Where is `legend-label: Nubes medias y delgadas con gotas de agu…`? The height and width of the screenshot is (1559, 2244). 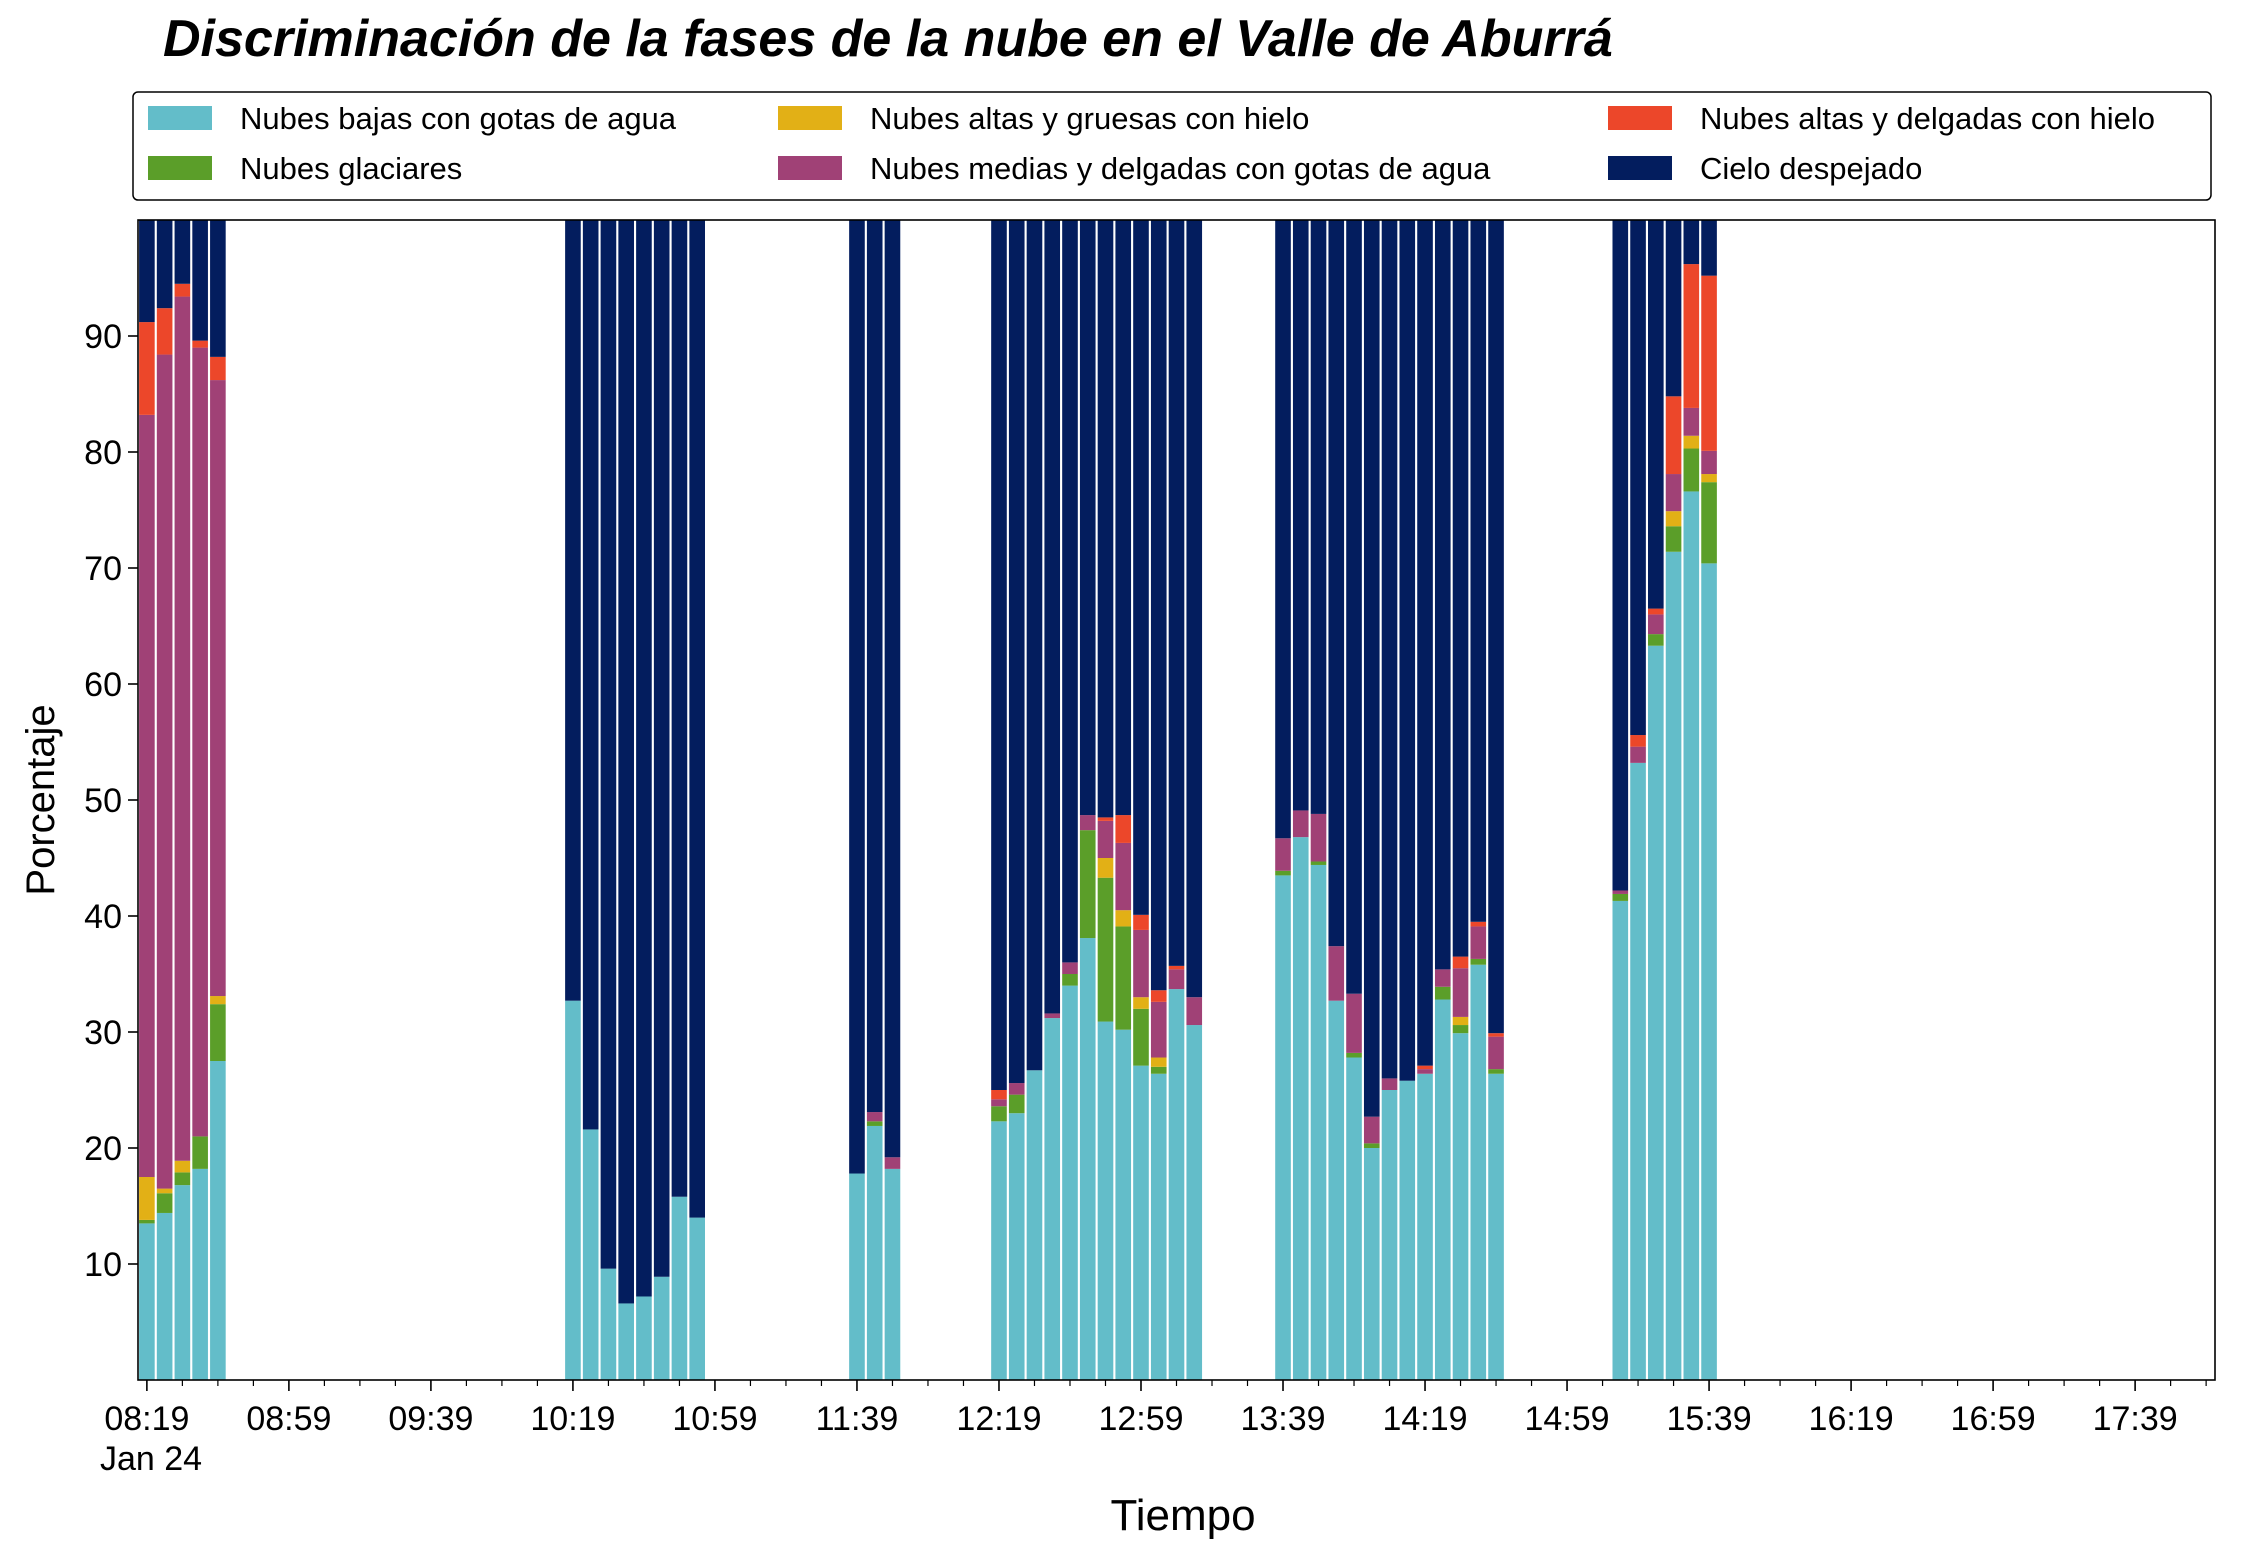 legend-label: Nubes medias y delgadas con gotas de agu… is located at coordinates (1180, 168).